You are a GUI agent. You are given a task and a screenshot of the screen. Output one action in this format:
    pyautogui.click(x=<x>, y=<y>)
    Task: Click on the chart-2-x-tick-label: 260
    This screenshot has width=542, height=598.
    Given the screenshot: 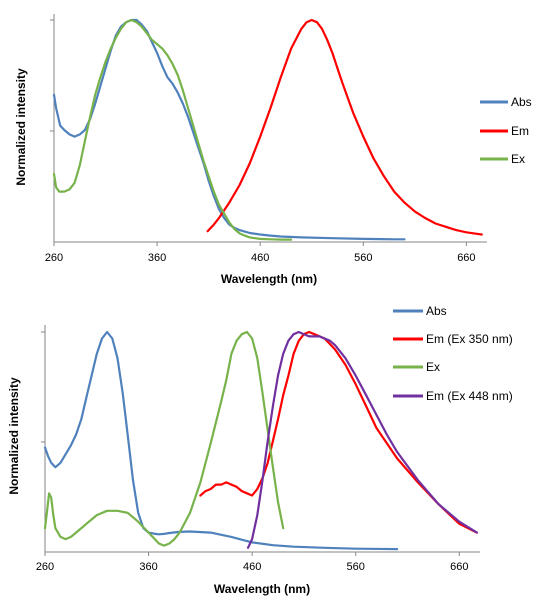 What is the action you would take?
    pyautogui.click(x=45, y=567)
    